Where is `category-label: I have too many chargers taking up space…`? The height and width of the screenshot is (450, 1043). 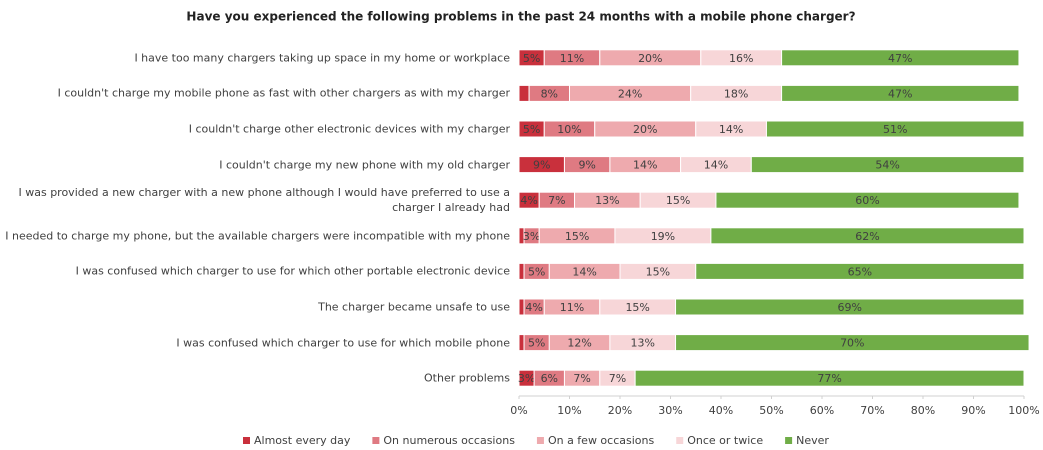 category-label: I have too many chargers taking up space… is located at coordinates (322, 58).